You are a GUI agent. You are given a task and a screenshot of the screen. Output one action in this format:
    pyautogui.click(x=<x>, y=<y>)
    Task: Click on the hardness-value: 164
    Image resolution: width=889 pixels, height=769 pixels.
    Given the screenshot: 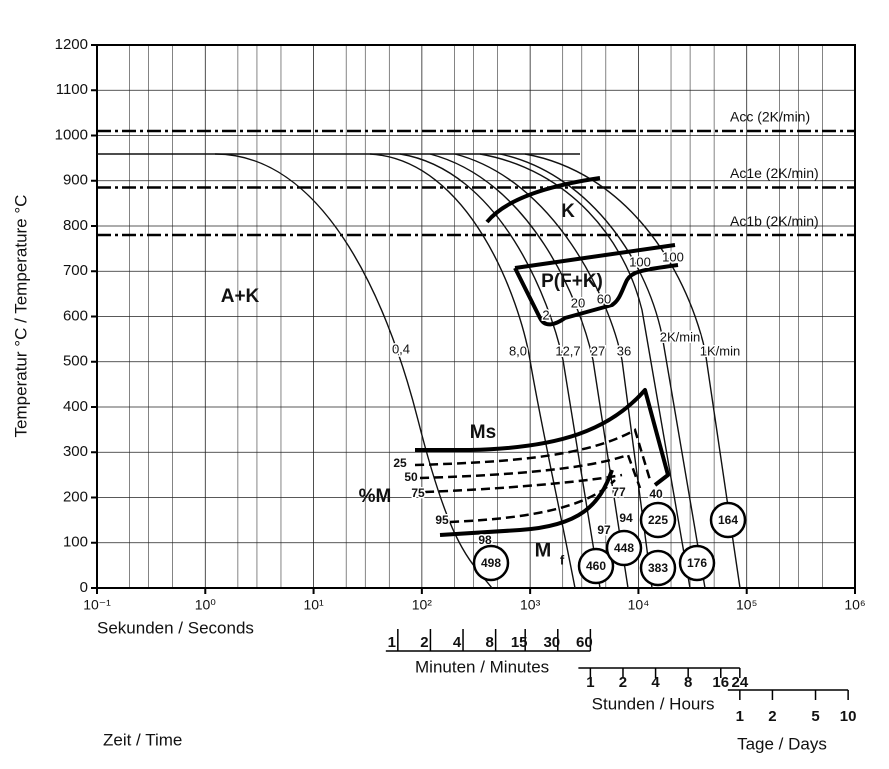 What is the action you would take?
    pyautogui.click(x=728, y=520)
    